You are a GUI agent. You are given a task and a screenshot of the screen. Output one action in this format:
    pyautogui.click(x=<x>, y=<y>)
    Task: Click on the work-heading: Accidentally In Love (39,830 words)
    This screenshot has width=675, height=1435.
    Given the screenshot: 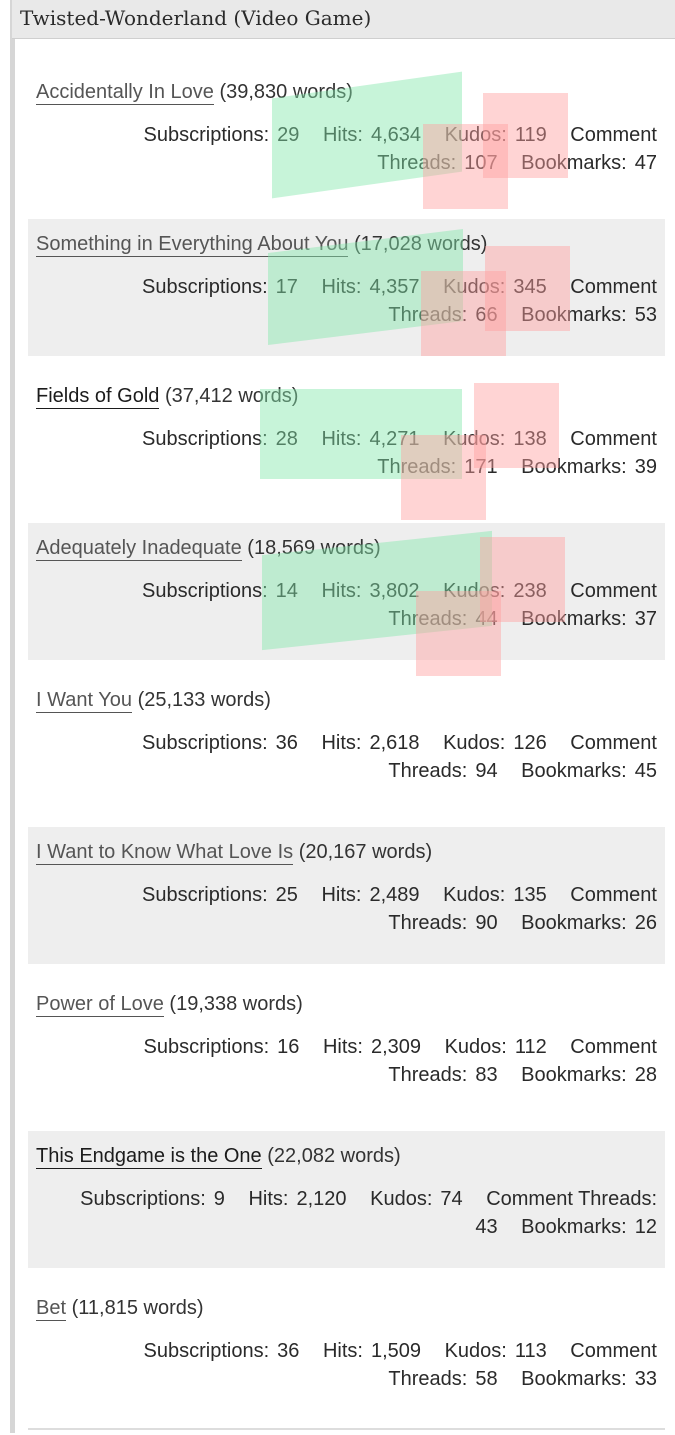 What is the action you would take?
    pyautogui.click(x=194, y=93)
    